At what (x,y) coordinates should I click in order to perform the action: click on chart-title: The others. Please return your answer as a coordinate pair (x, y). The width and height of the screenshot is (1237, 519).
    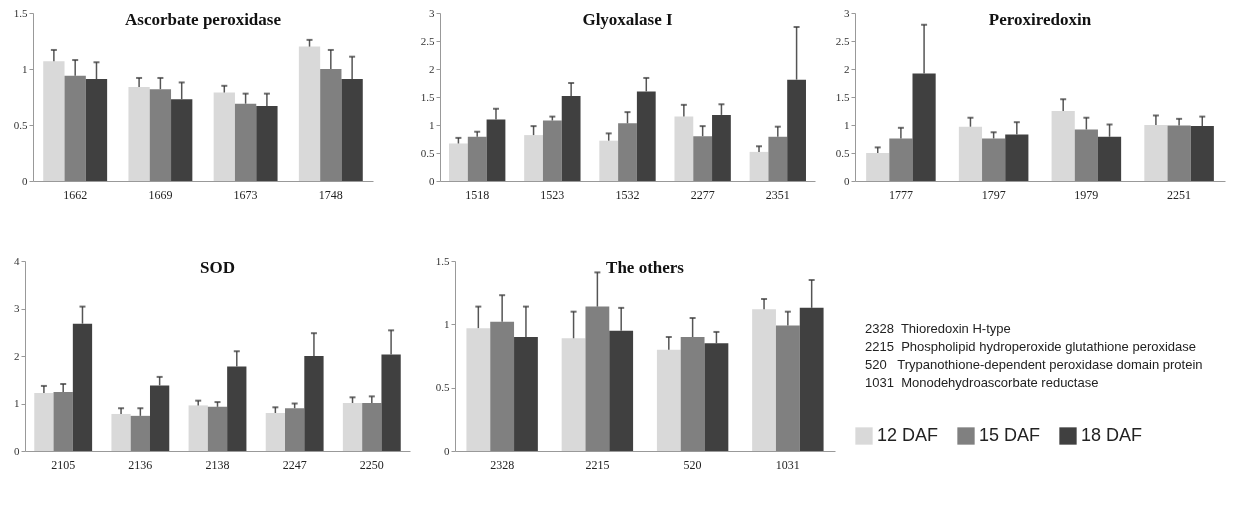
    Looking at the image, I should click on (645, 267).